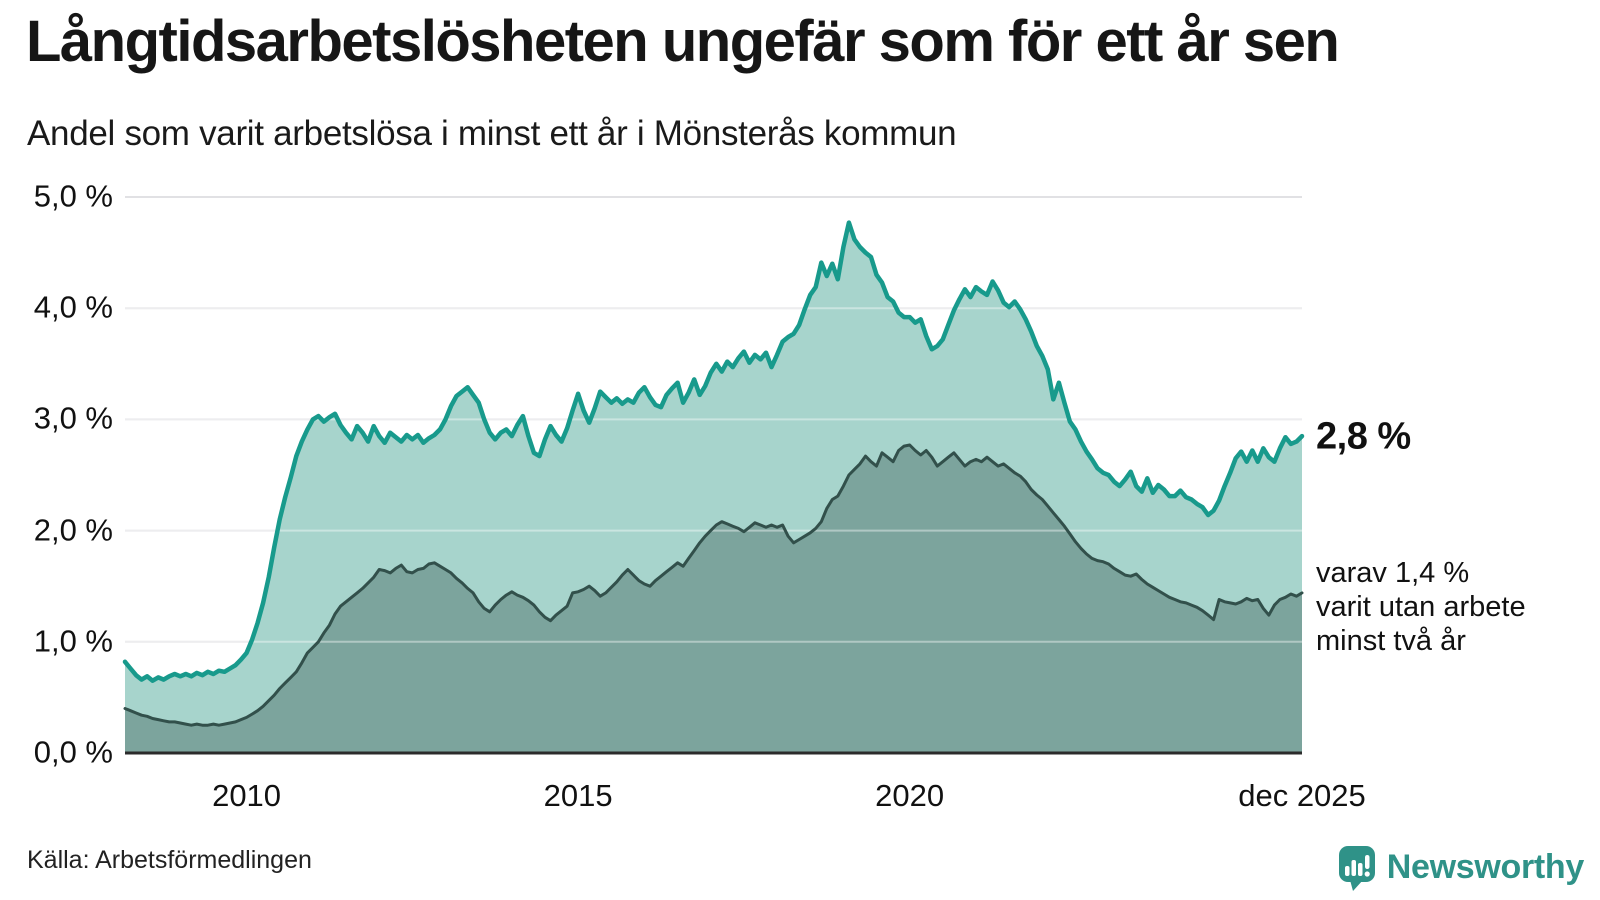  What do you see at coordinates (1393, 573) in the screenshot?
I see `annotation-breakdown-line: varav 1,4 %` at bounding box center [1393, 573].